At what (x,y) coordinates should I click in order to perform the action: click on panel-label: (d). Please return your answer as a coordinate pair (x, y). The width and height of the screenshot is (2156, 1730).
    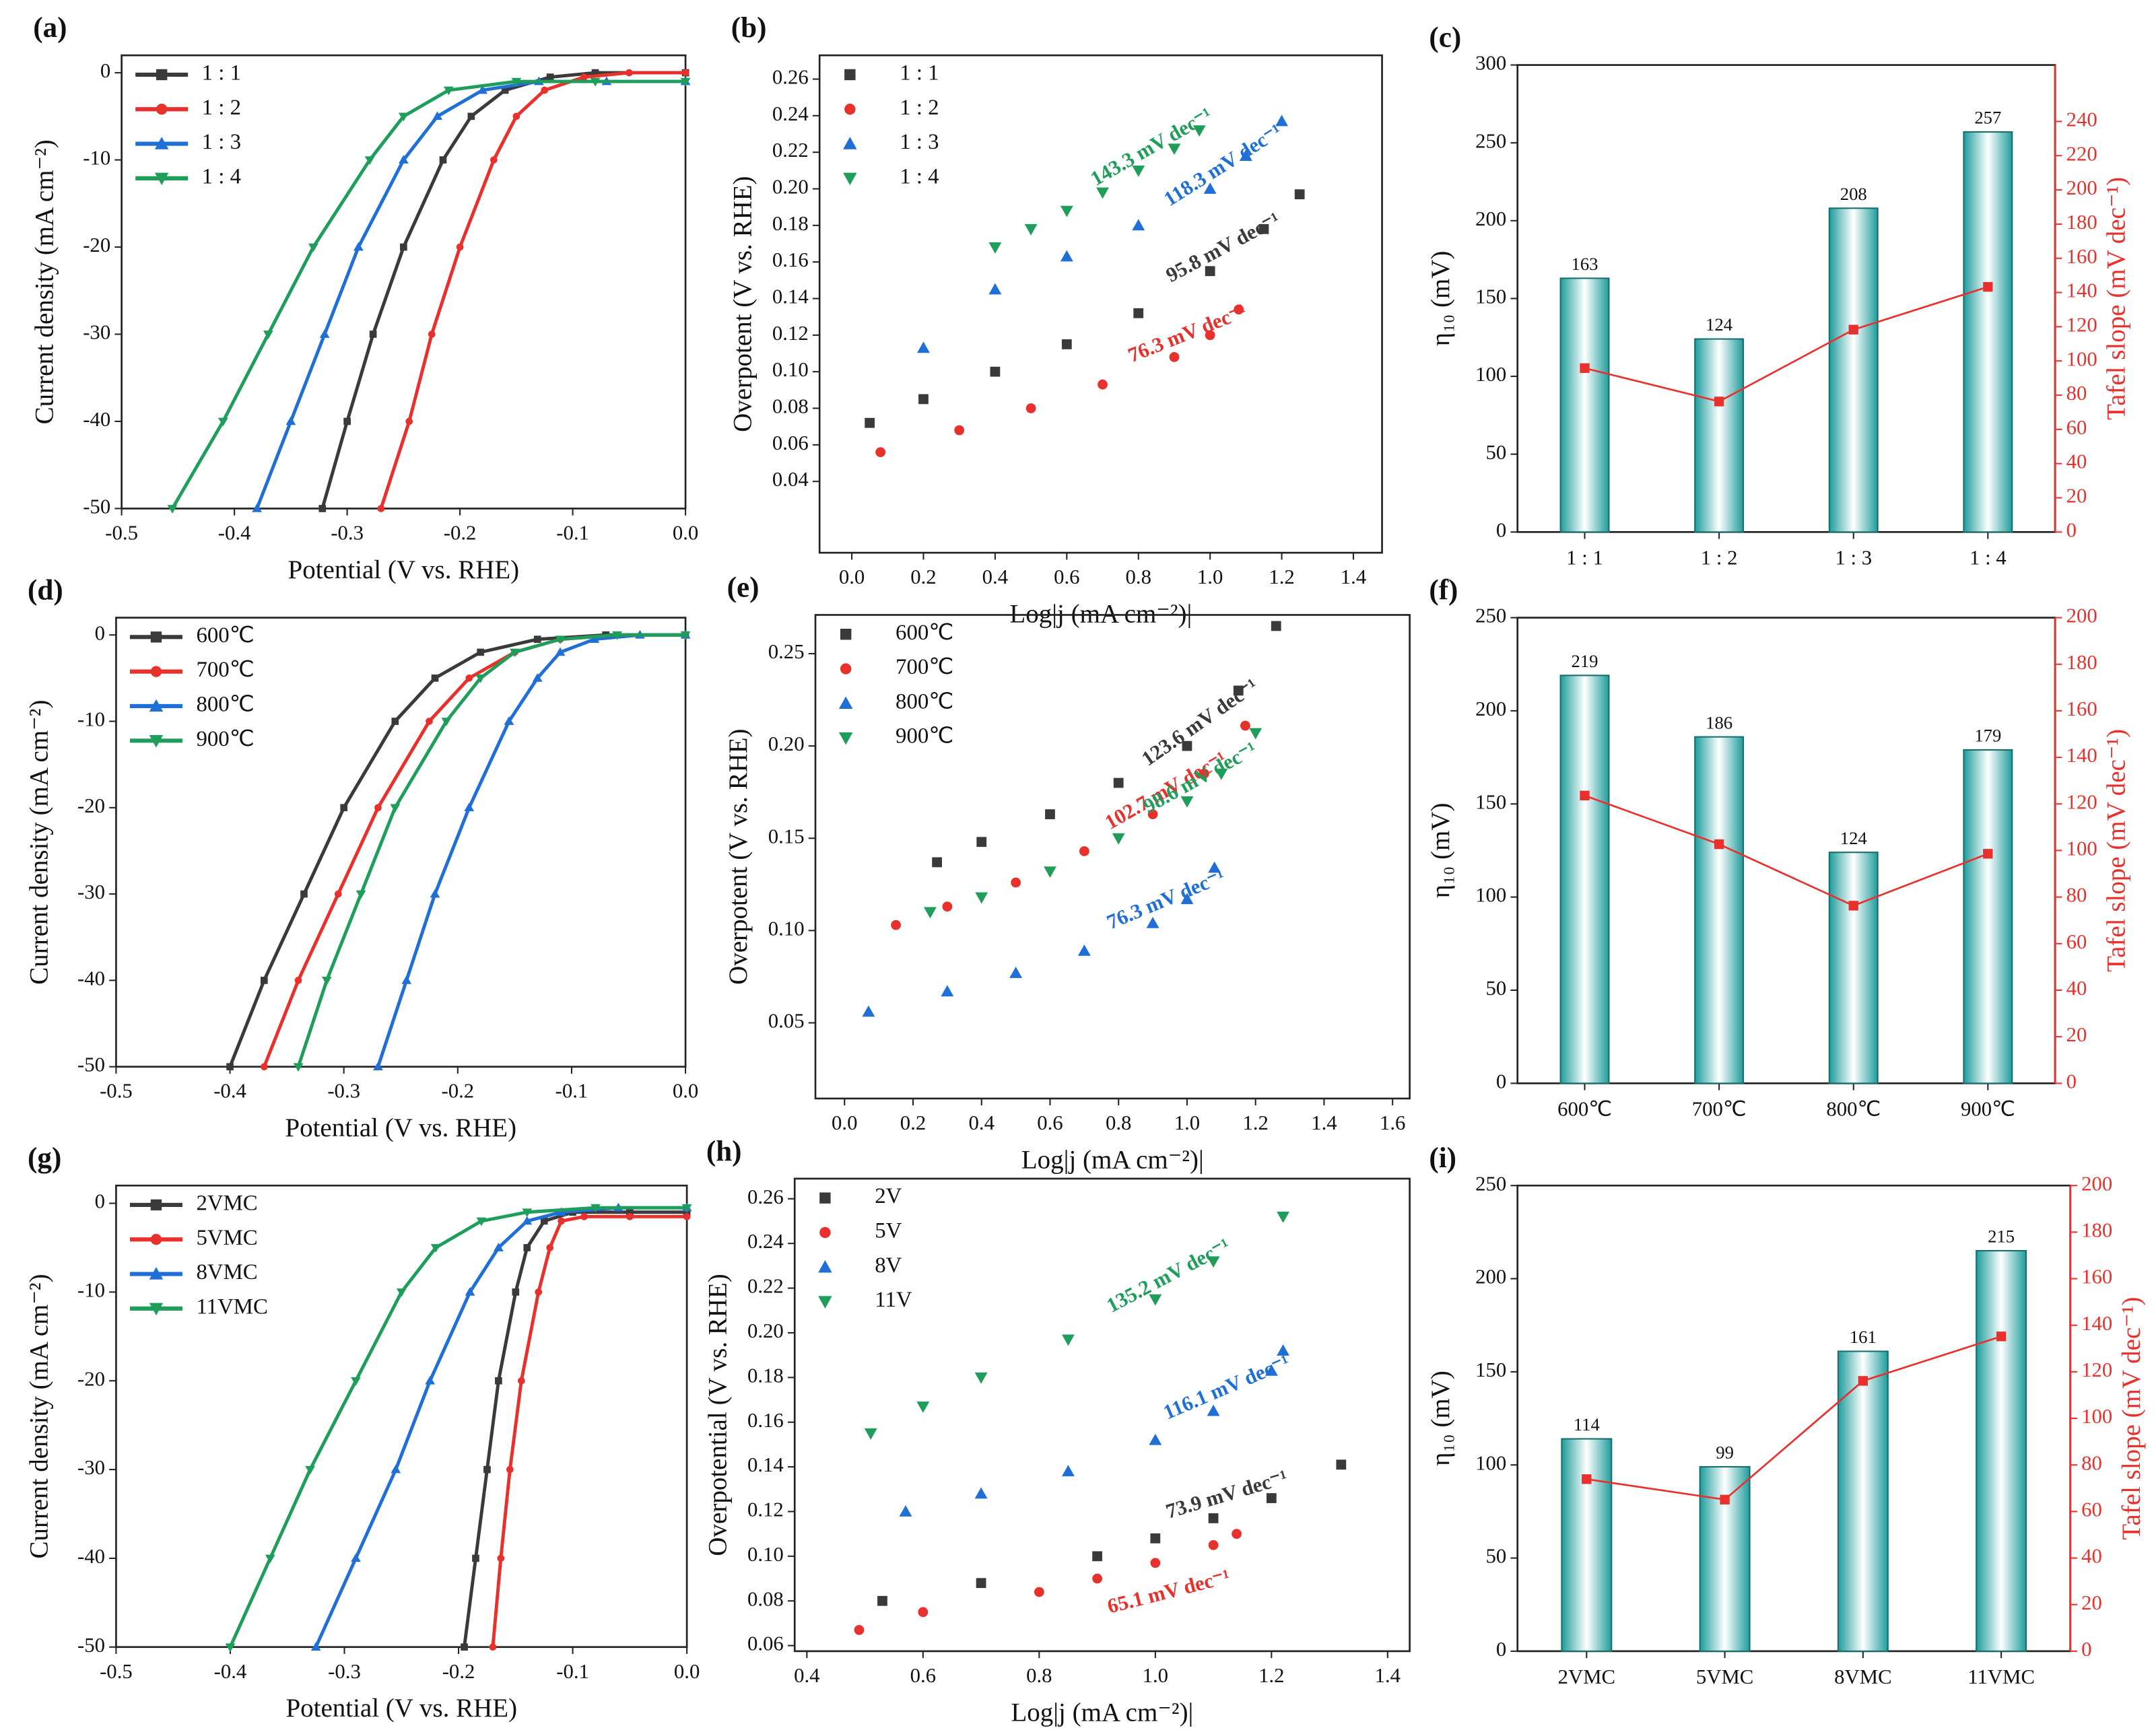
    Looking at the image, I should click on (45, 591).